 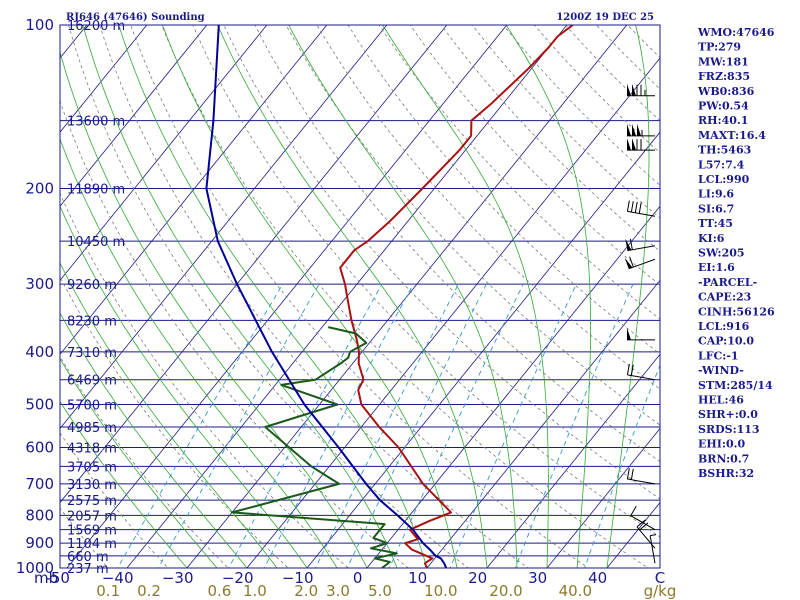 I want to click on index-entry: HEL:46, so click(x=721, y=400).